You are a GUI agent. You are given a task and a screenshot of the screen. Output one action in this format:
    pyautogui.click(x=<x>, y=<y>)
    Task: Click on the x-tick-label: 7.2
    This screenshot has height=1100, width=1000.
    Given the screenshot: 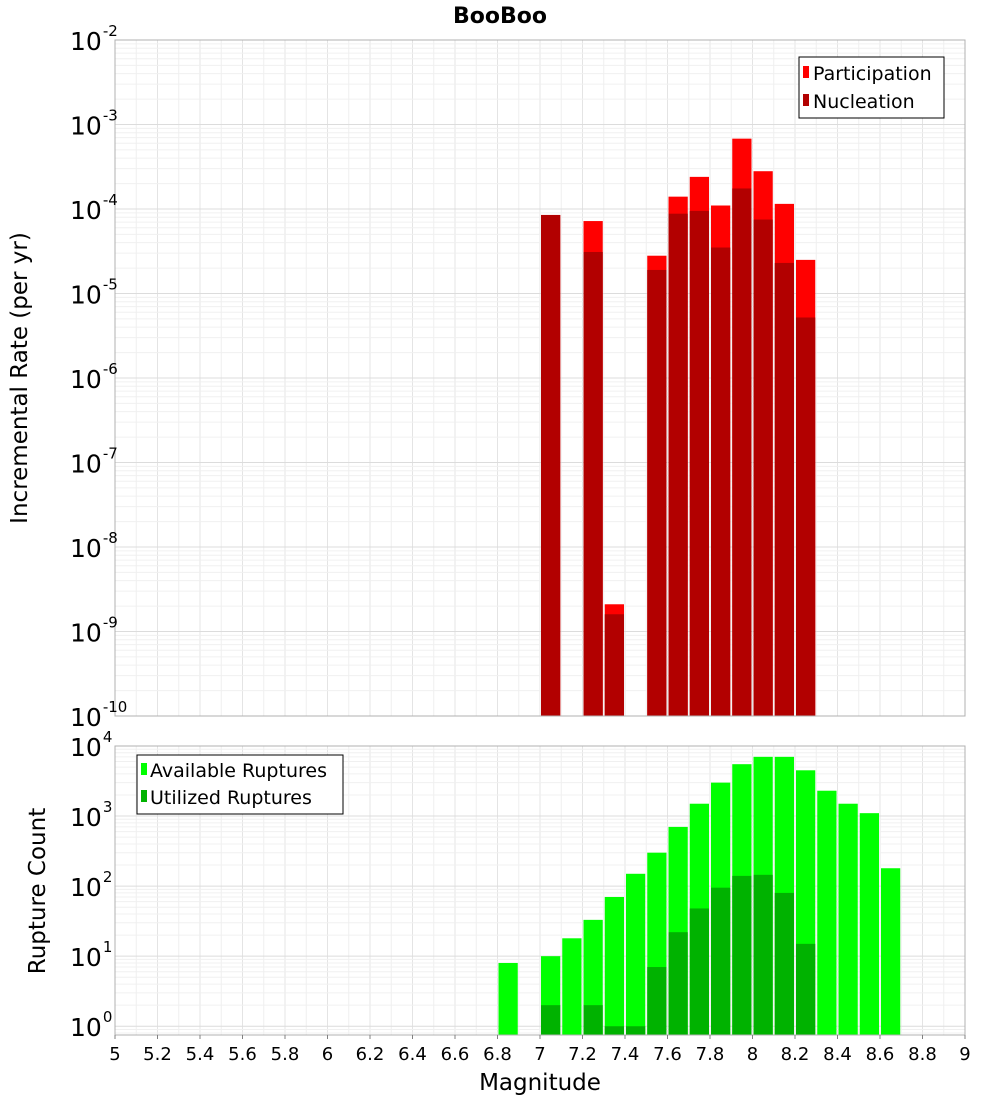 What is the action you would take?
    pyautogui.click(x=582, y=1054)
    